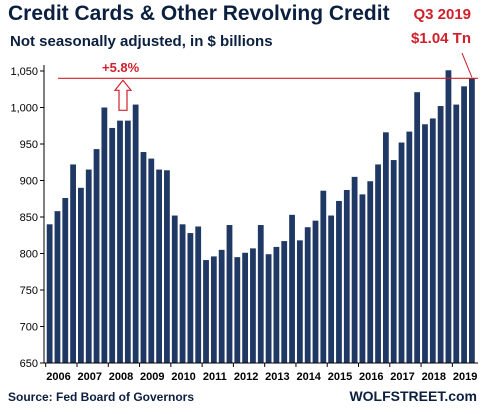 The height and width of the screenshot is (414, 487). I want to click on x-tick-label: 2011, so click(215, 377).